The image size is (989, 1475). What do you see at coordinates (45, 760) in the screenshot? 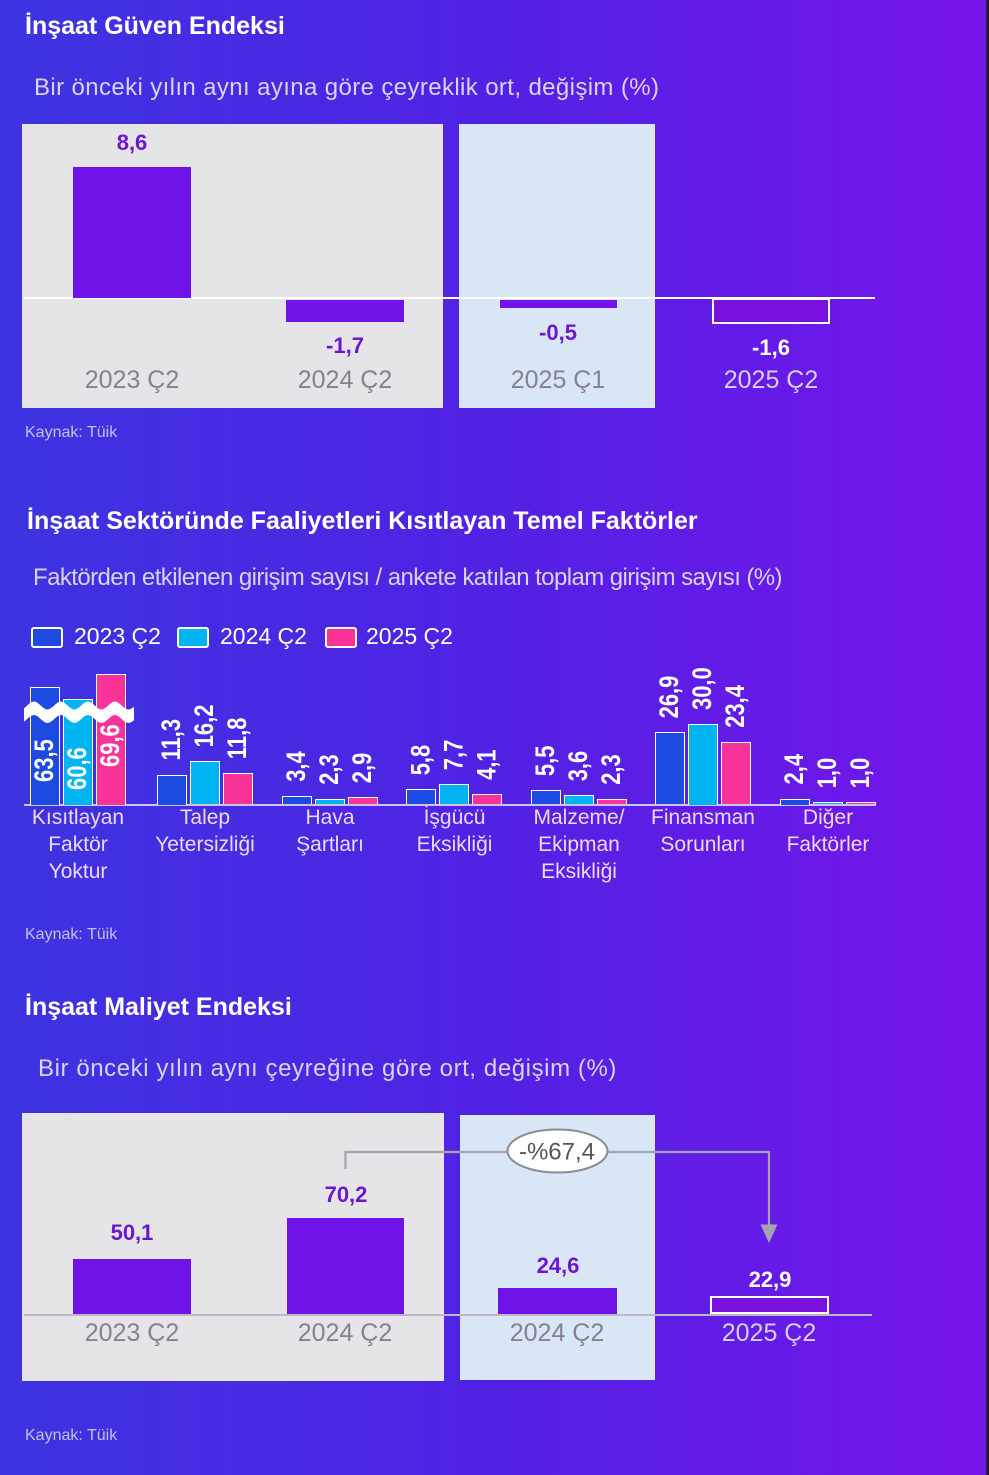
I see `svg-text: 63,5` at bounding box center [45, 760].